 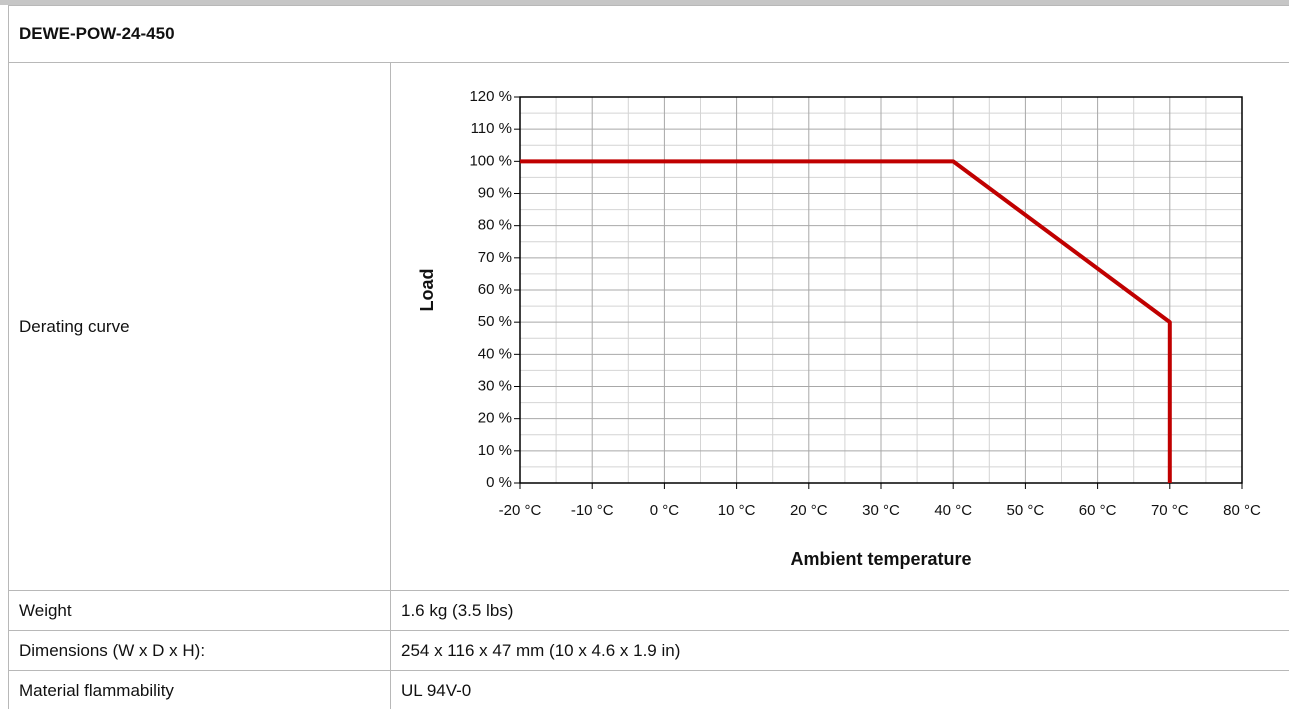 I want to click on y-tick-label: 0 %, so click(x=499, y=482).